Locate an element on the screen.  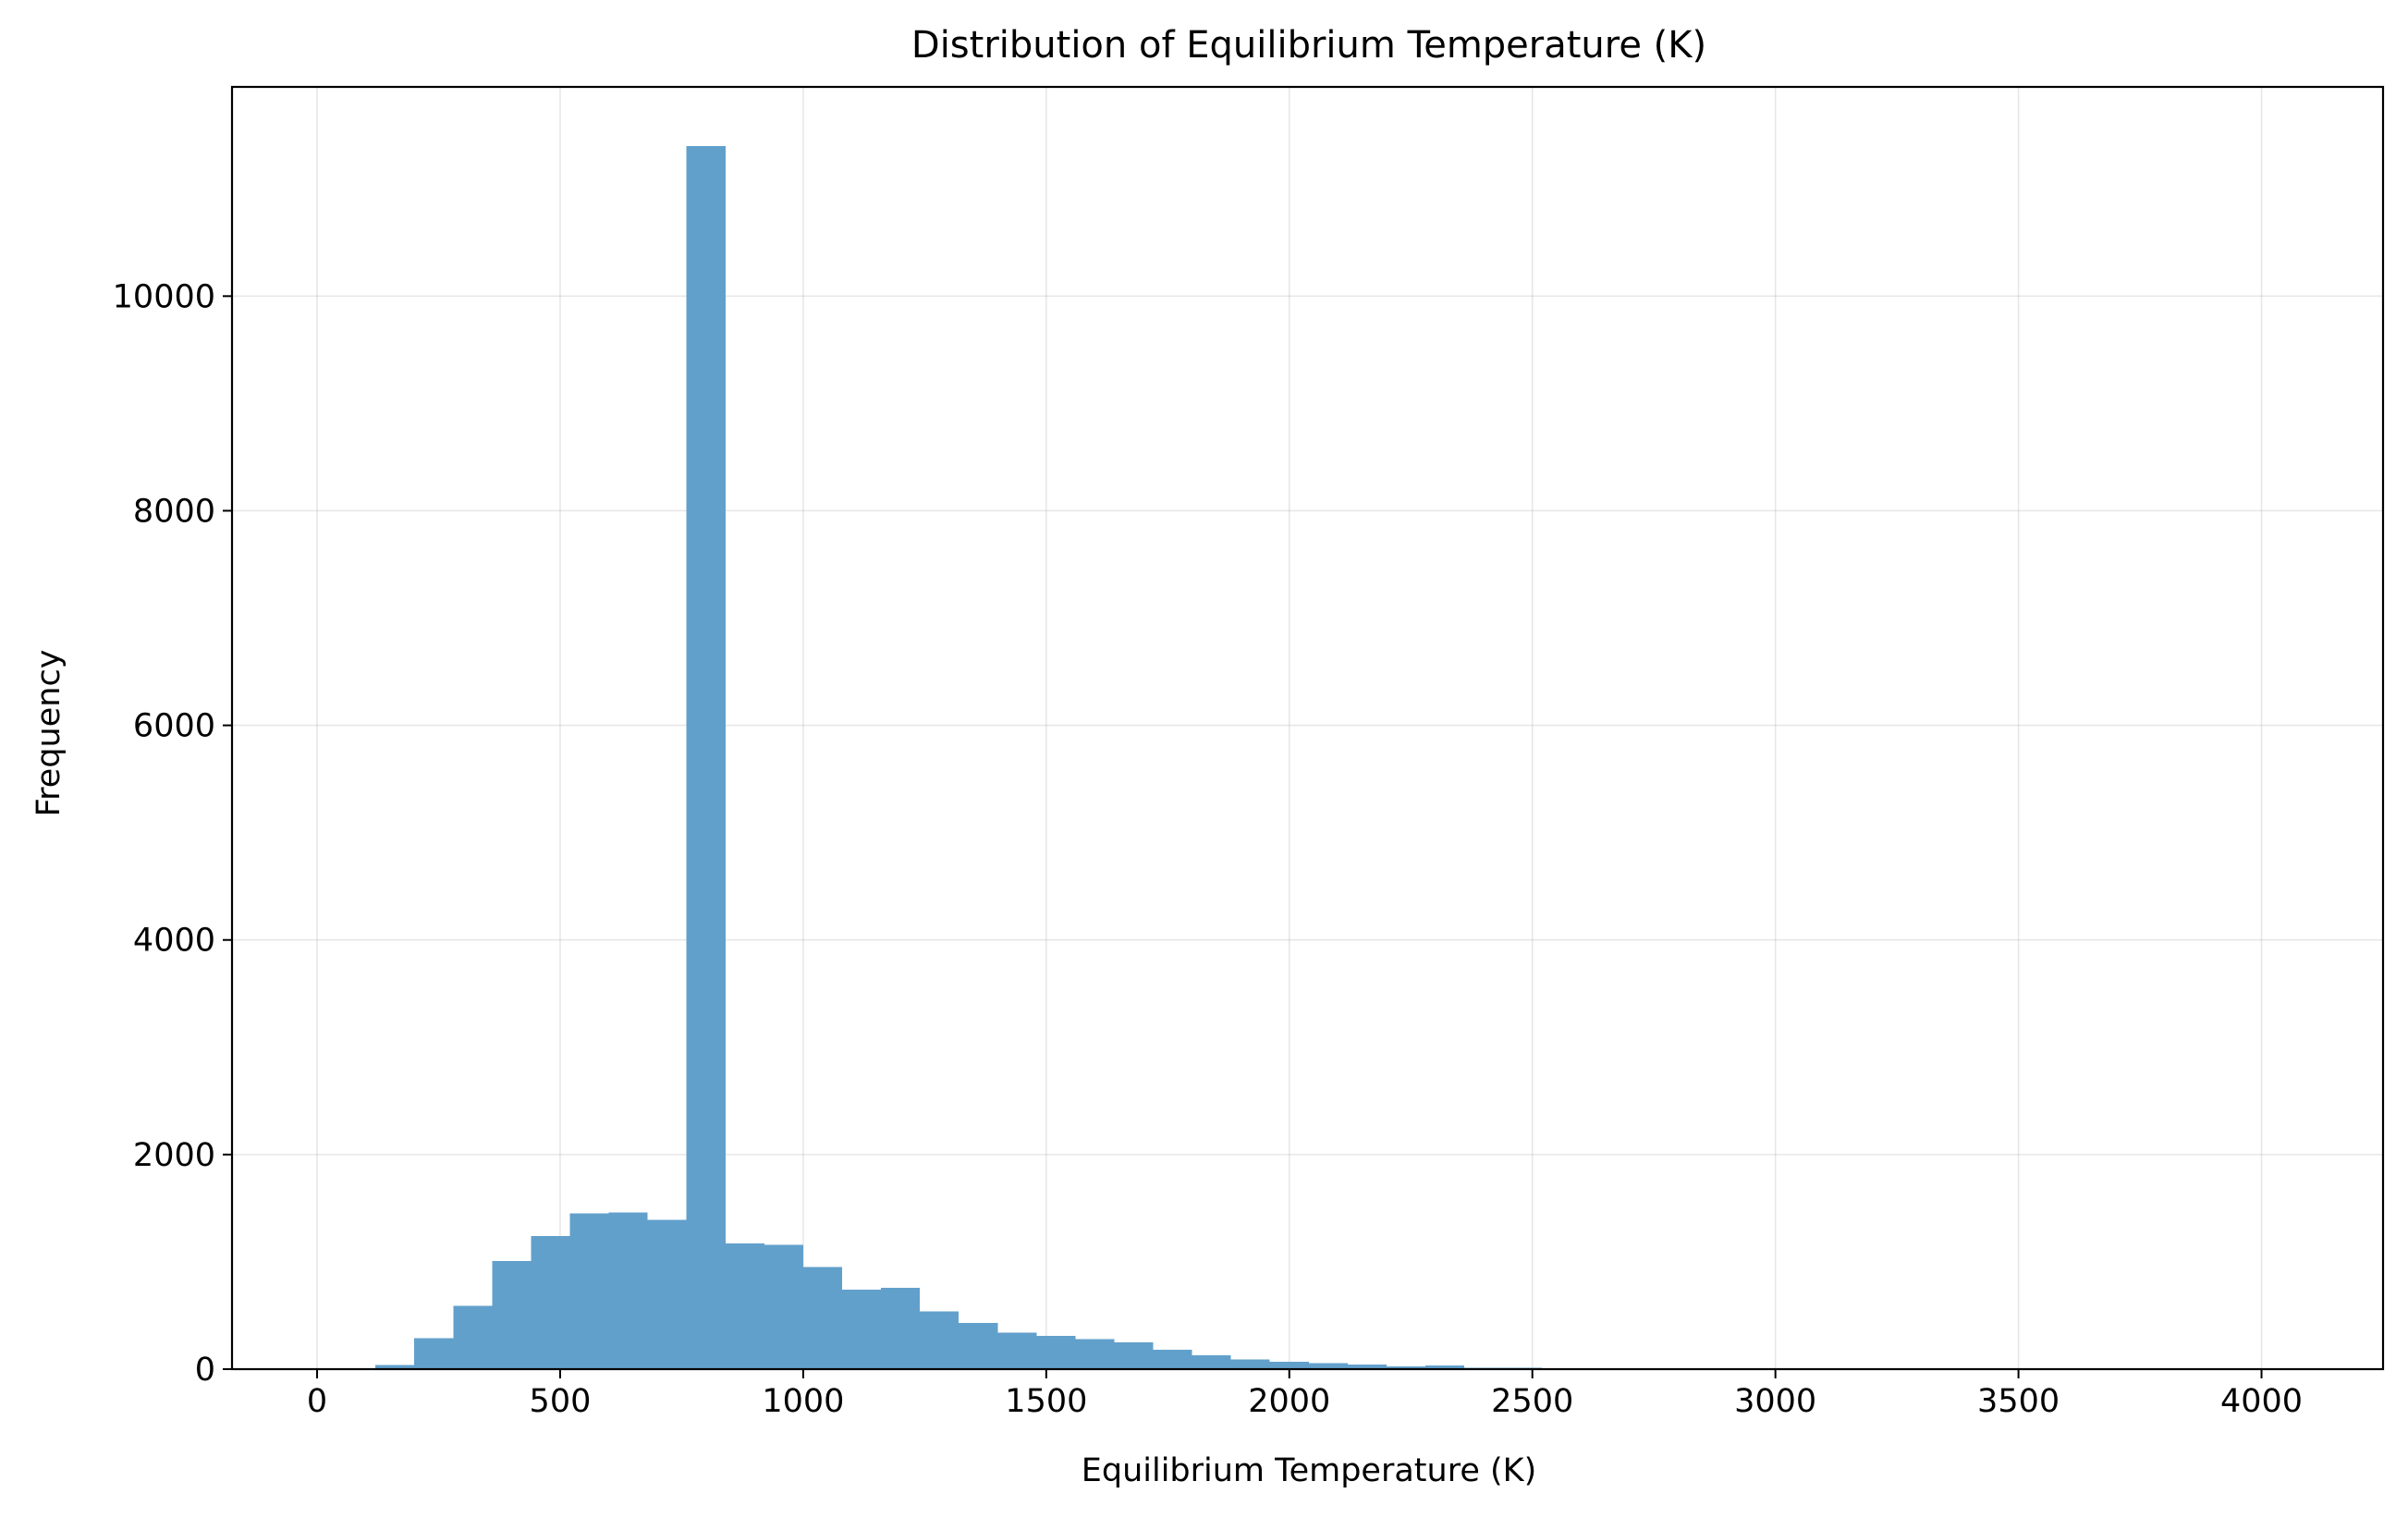
x-tick-label: 500 is located at coordinates (561, 1401).